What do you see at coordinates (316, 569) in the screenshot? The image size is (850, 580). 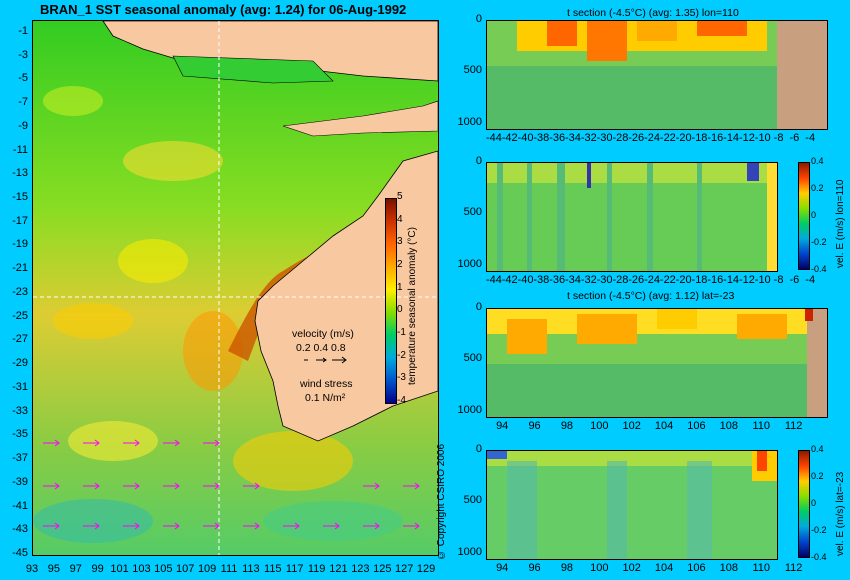 I see `map-x-tick: 119` at bounding box center [316, 569].